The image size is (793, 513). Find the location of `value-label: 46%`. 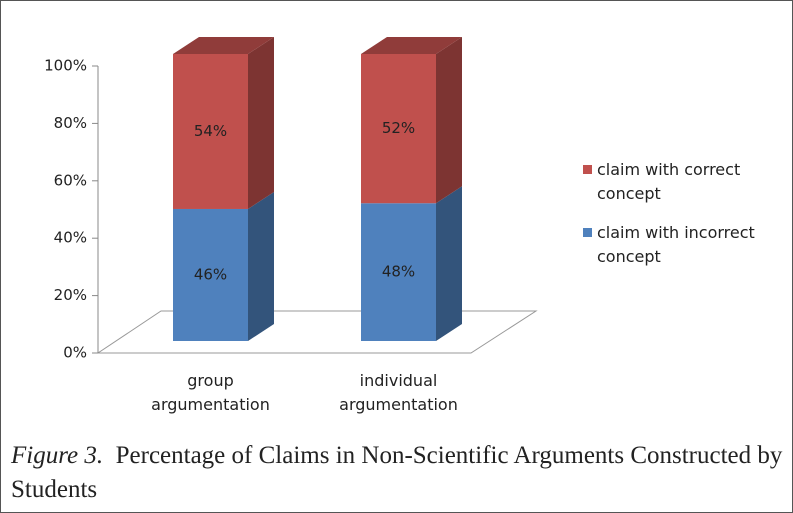

value-label: 46% is located at coordinates (210, 274).